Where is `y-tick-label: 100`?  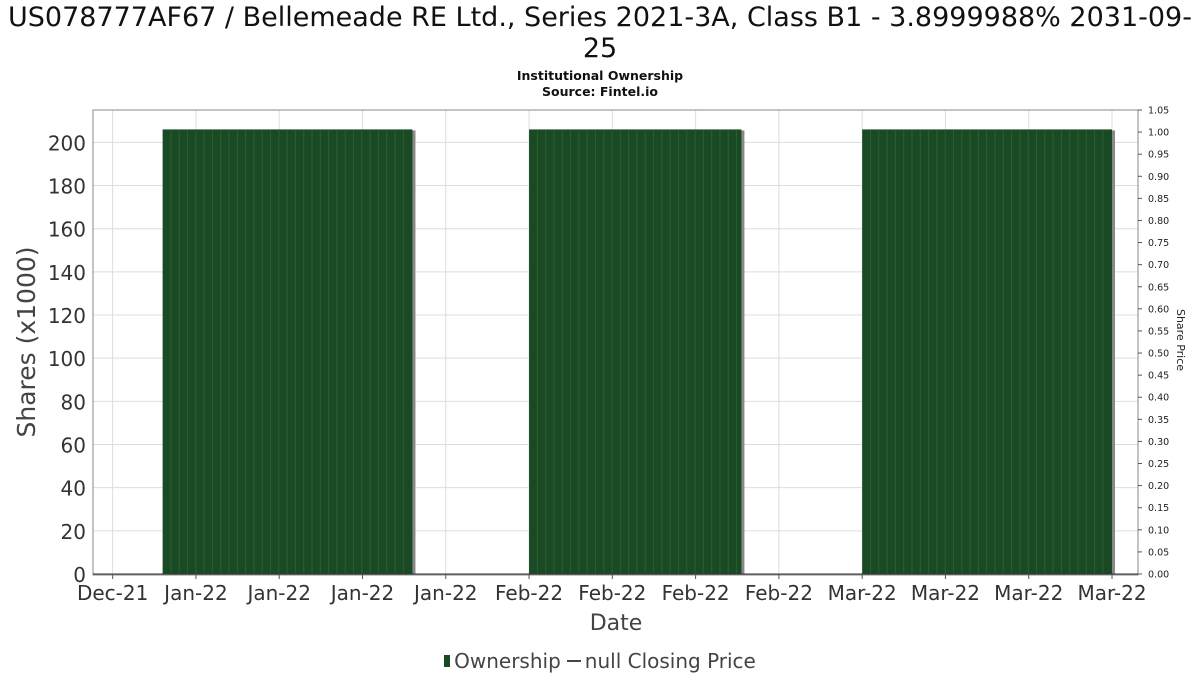 y-tick-label: 100 is located at coordinates (67, 359).